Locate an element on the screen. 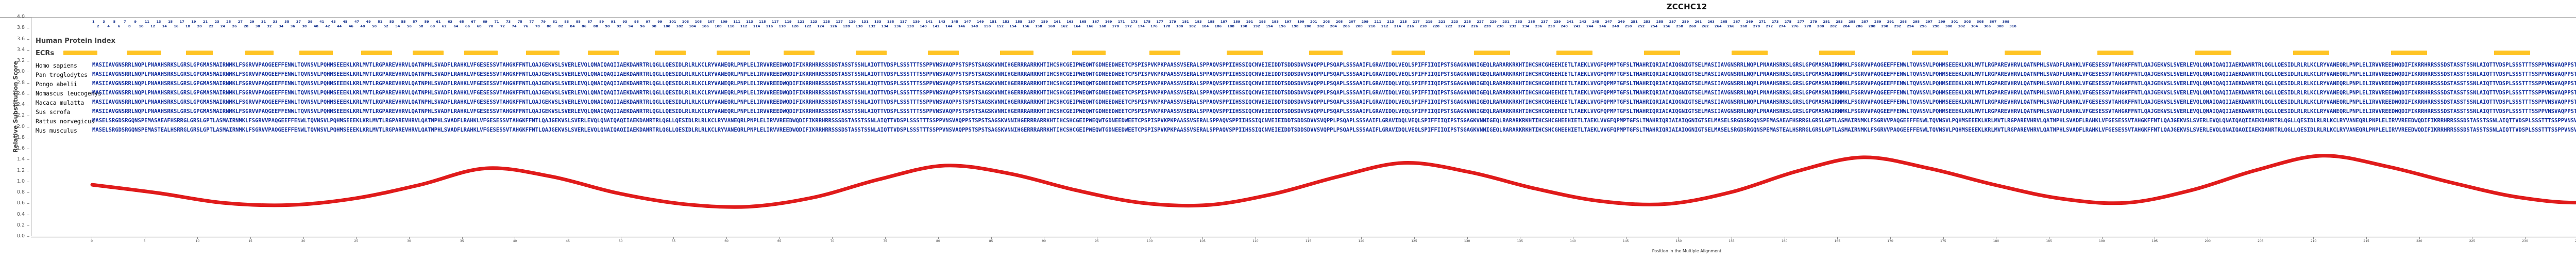  x-axis-tick-label: 215 is located at coordinates (2366, 241).